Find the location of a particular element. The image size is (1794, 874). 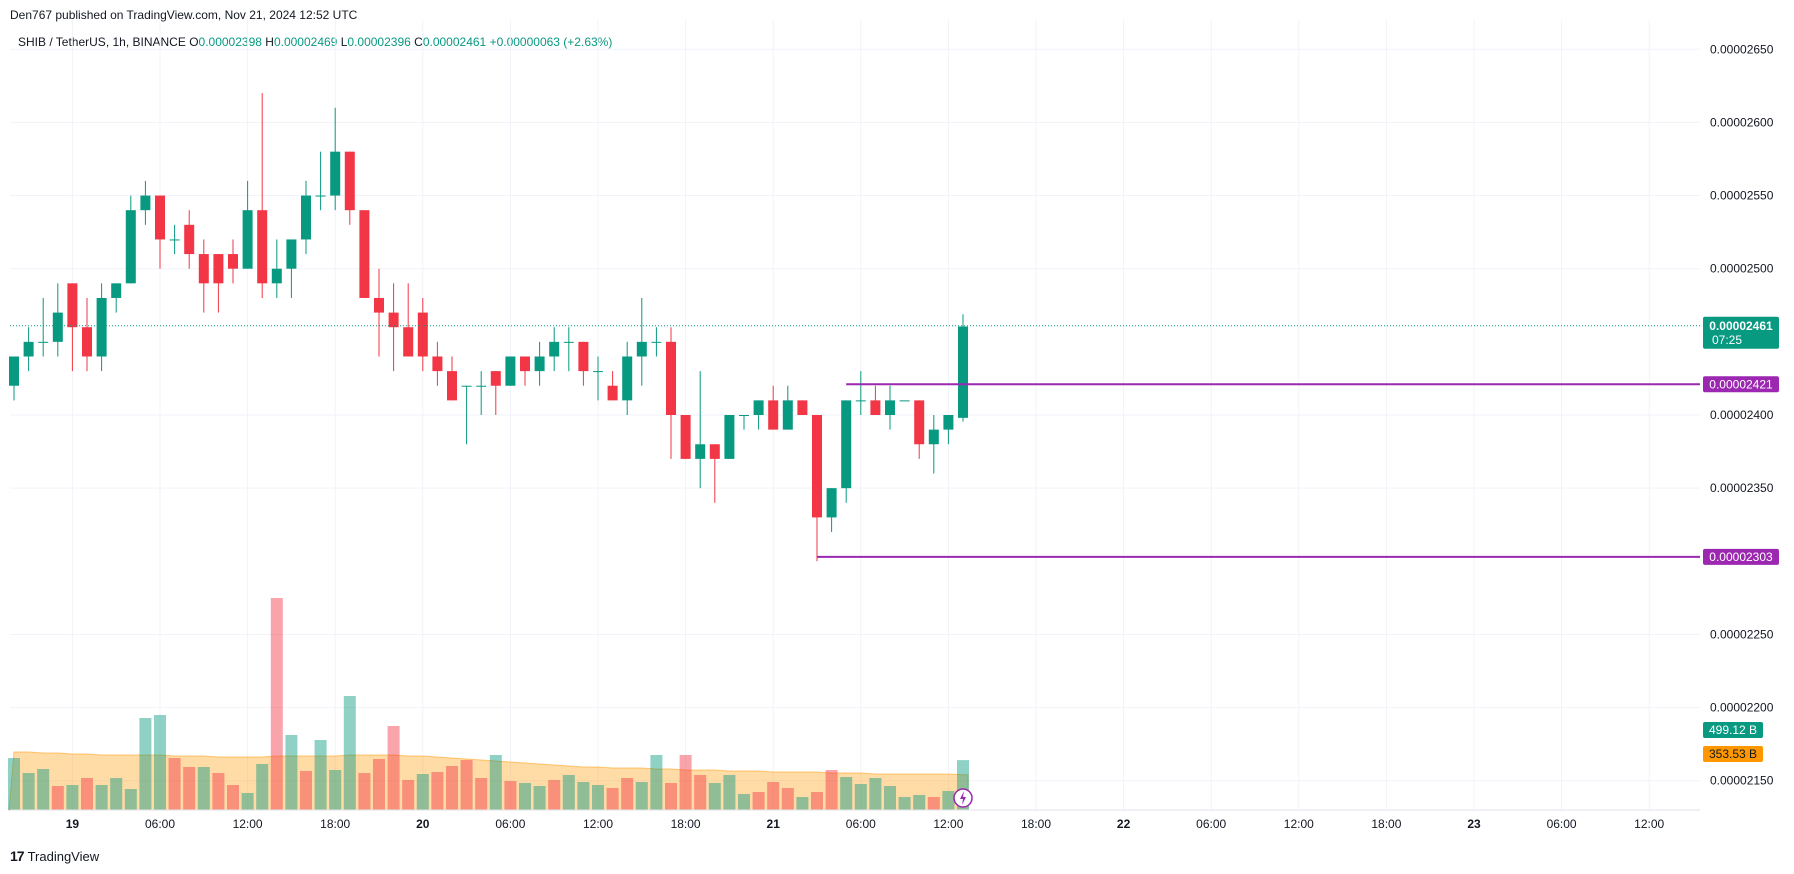

y-tick-label: 0.00002550 is located at coordinates (1742, 196).